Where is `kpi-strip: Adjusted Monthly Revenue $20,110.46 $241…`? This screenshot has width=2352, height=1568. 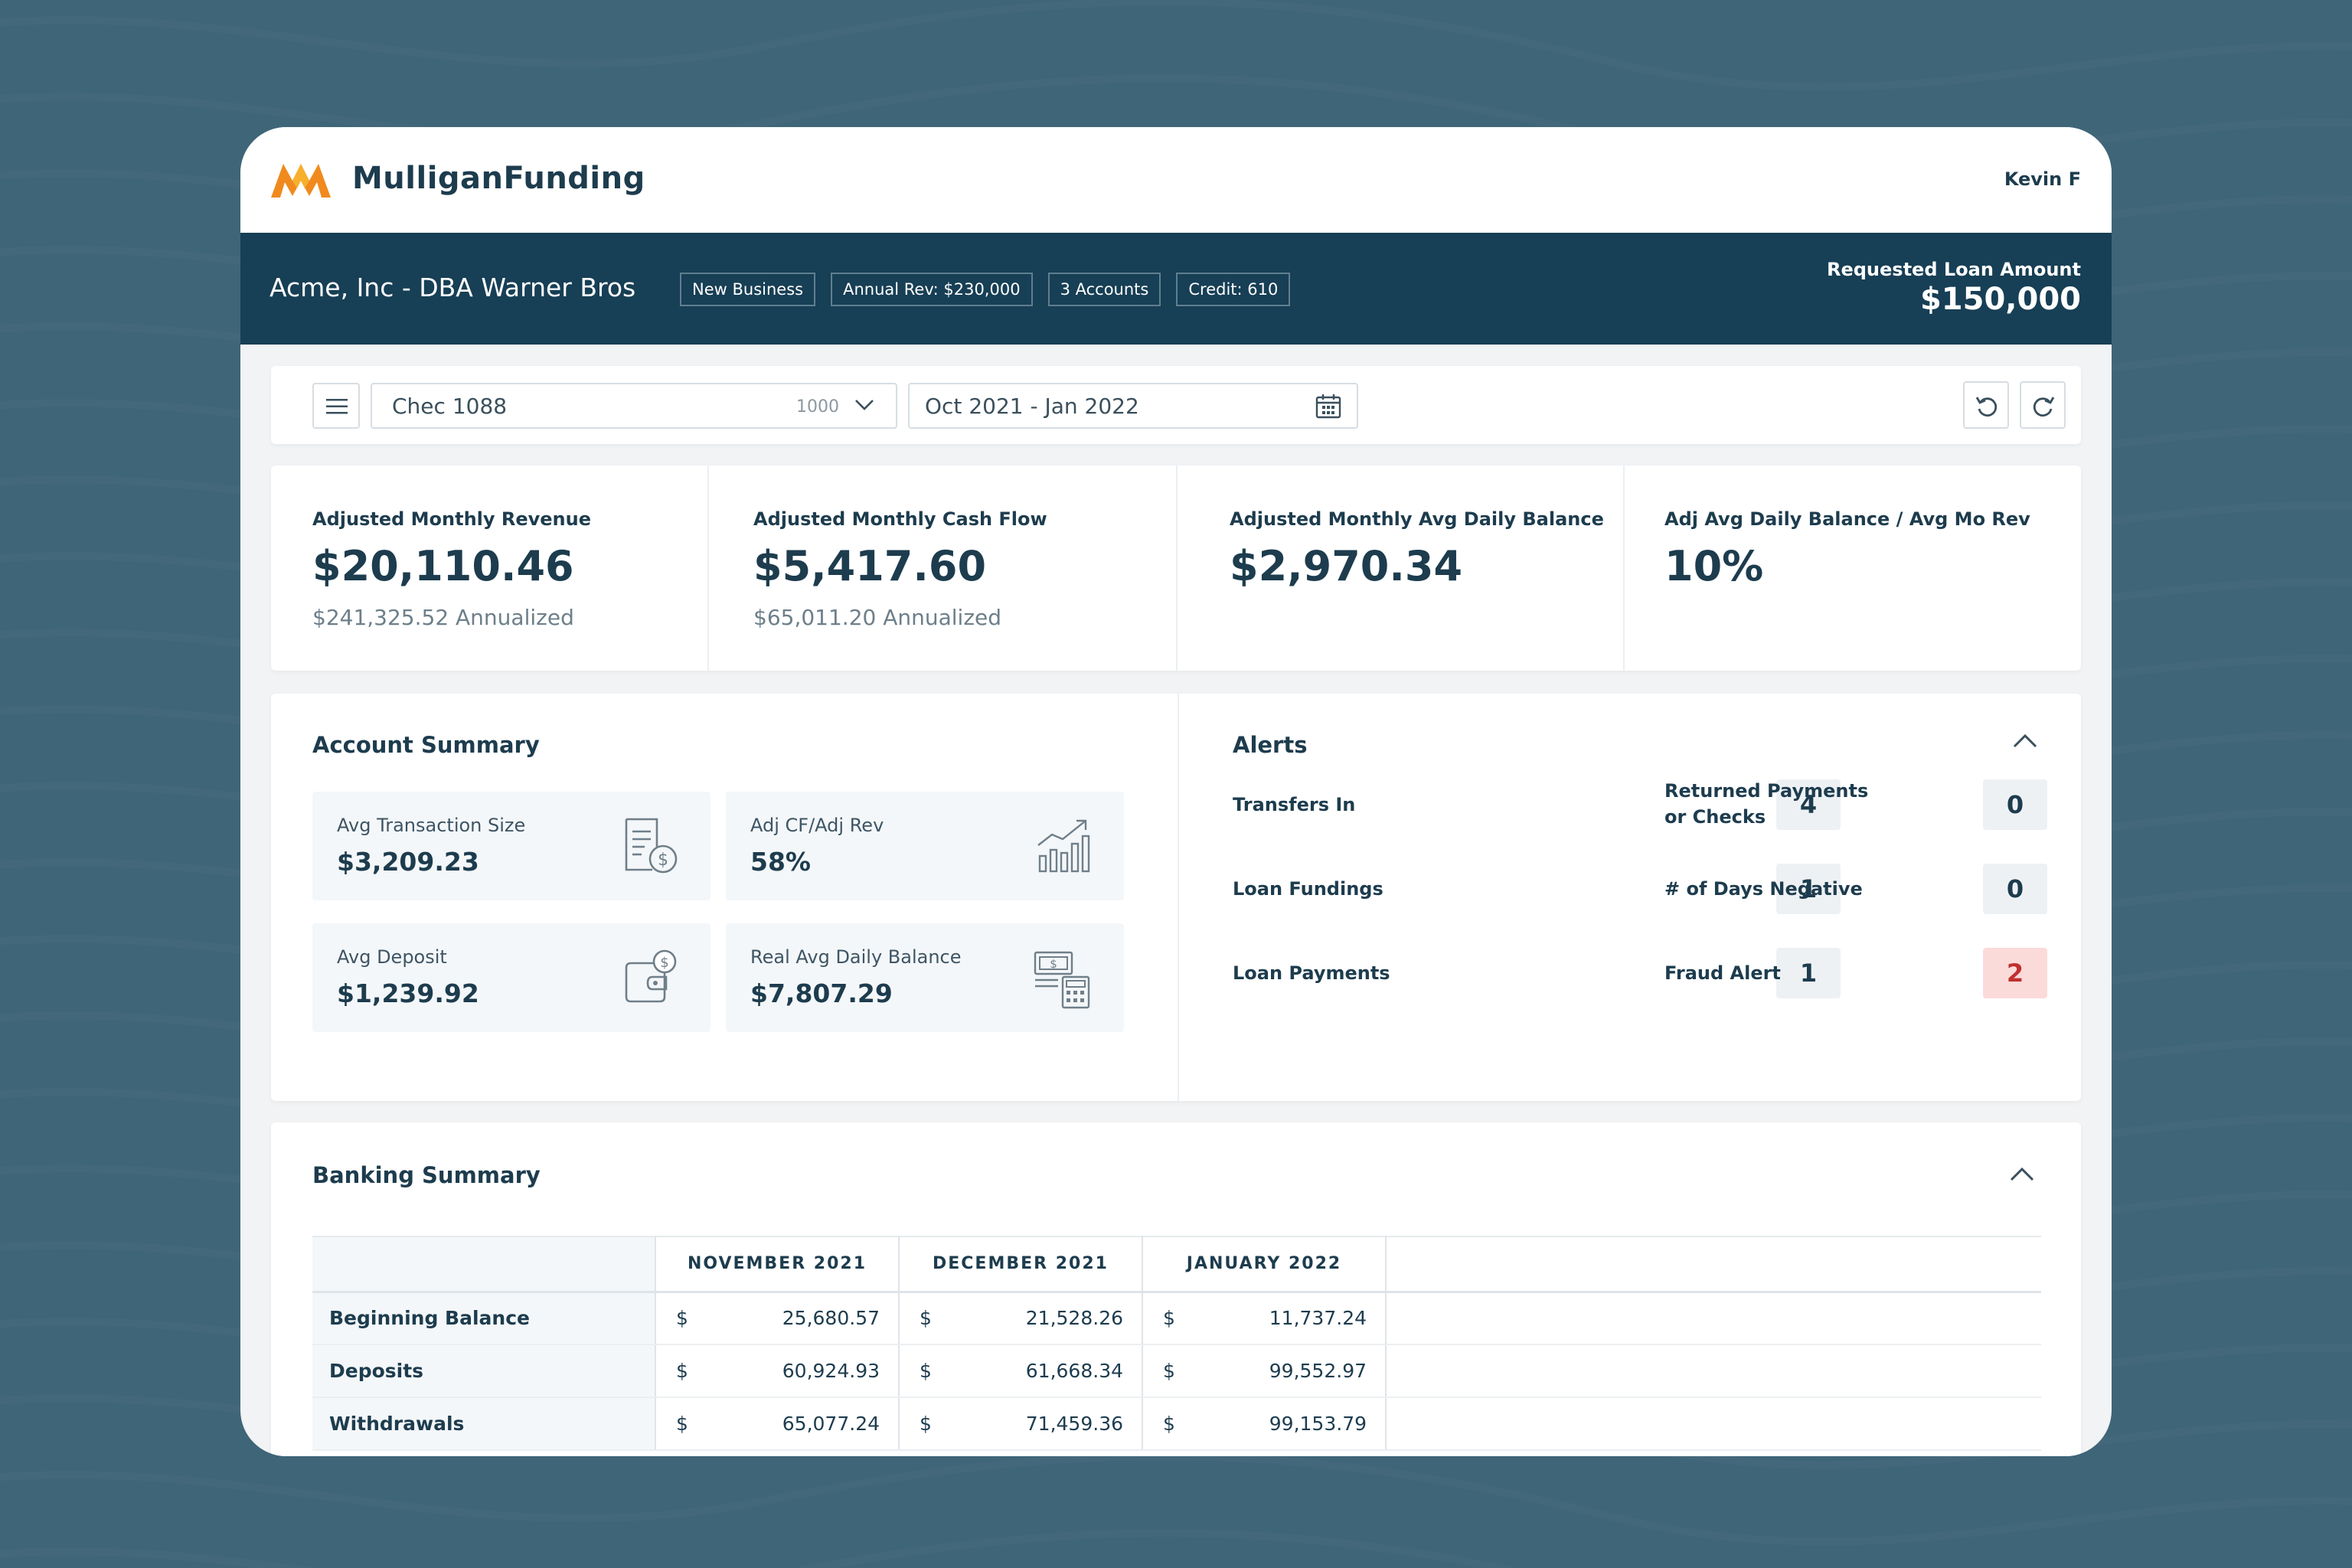 kpi-strip: Adjusted Monthly Revenue $20,110.46 $241… is located at coordinates (1176, 568).